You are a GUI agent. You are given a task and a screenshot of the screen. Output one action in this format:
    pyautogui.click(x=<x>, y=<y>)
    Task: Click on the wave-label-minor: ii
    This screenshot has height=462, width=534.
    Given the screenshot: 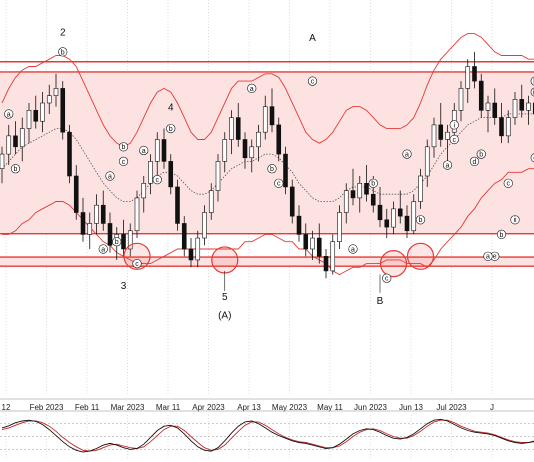 What is the action you would take?
    pyautogui.click(x=515, y=220)
    